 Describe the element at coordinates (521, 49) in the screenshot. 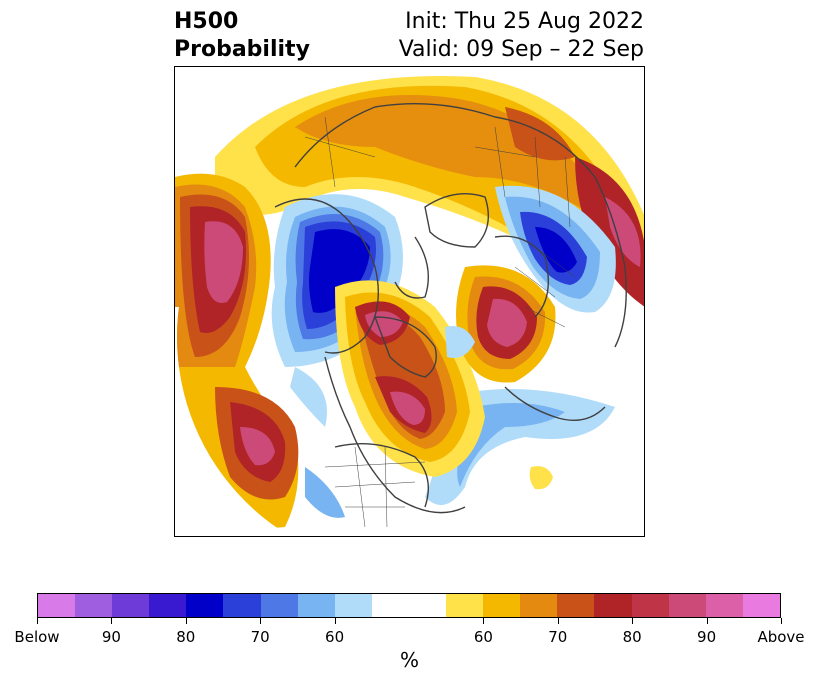

I see `valid-range: Valid: 09 Sep – 22 Sep` at that location.